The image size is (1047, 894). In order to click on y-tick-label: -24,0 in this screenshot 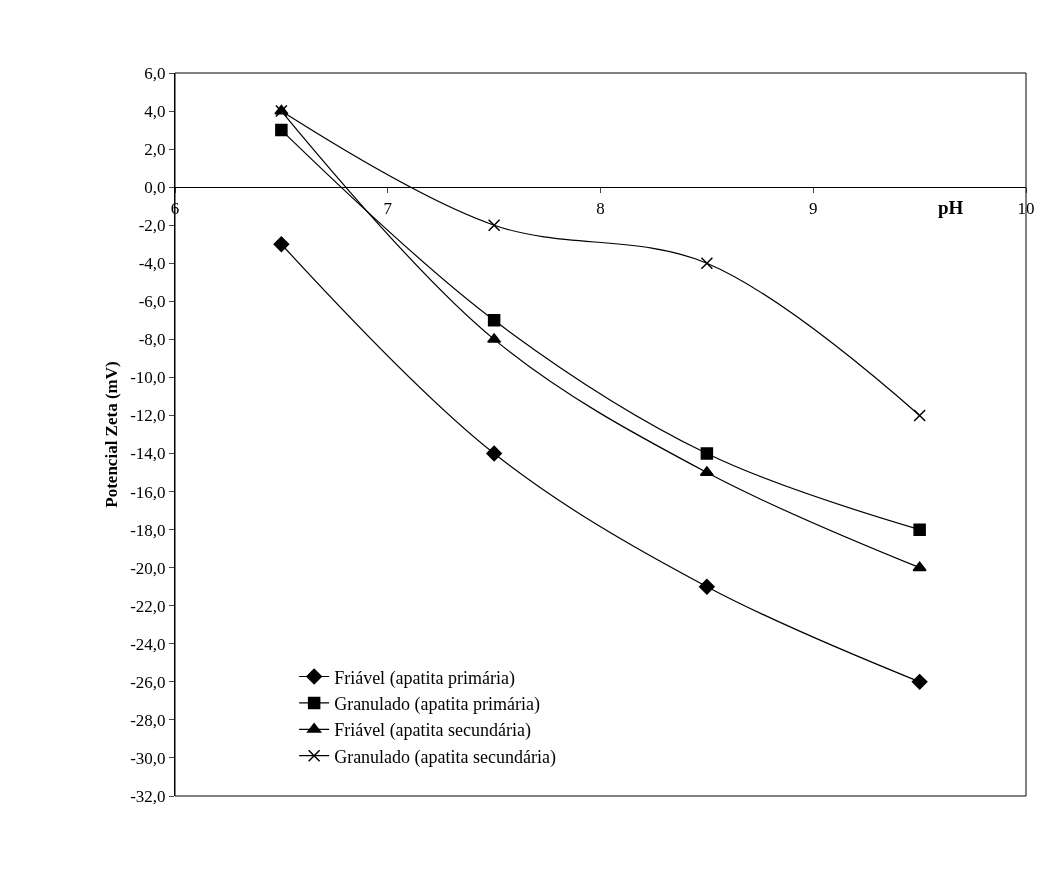, I will do `click(148, 644)`.